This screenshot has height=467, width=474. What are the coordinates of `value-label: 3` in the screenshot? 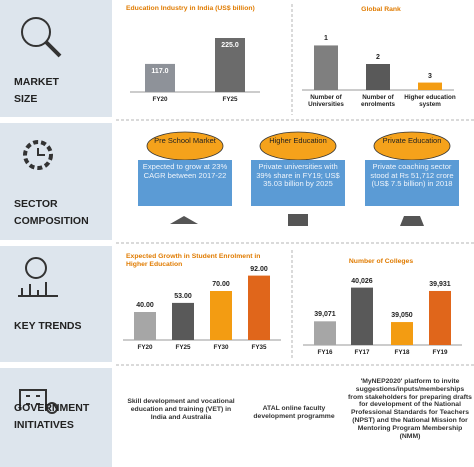 It's located at (430, 76).